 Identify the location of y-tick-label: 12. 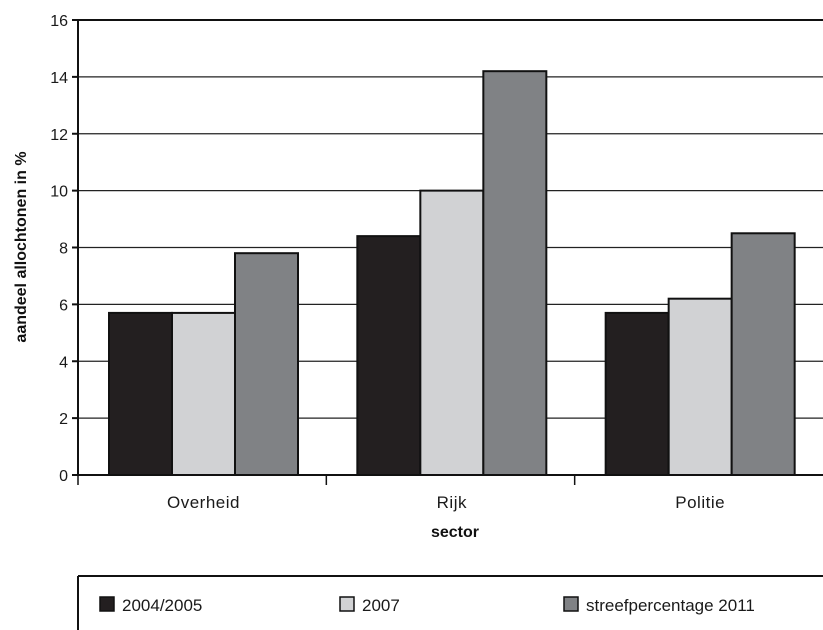
(59, 135).